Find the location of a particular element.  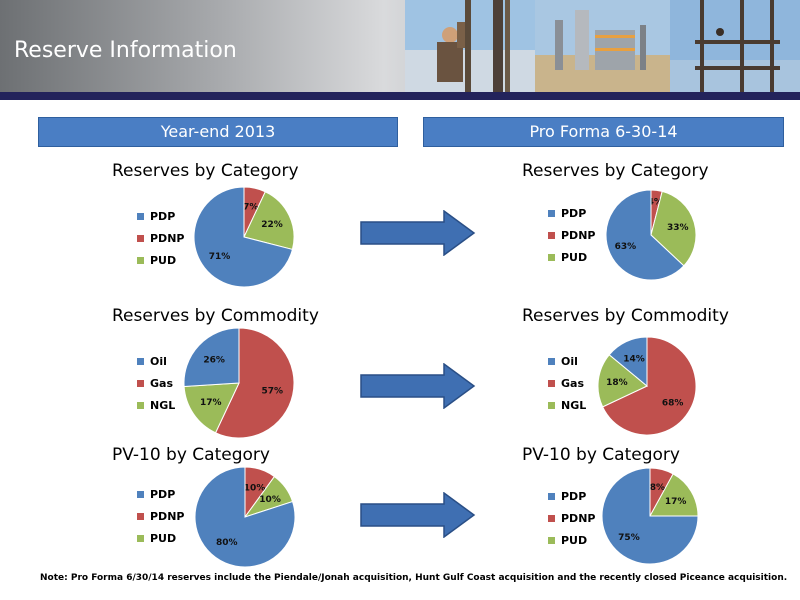

header-divider is located at coordinates (400, 96).